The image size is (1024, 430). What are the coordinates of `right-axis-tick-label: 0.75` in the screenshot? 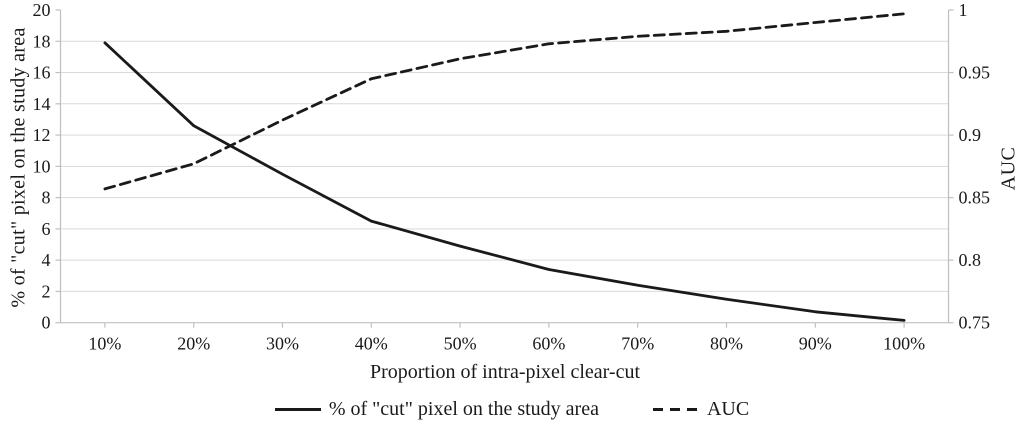 It's located at (975, 323).